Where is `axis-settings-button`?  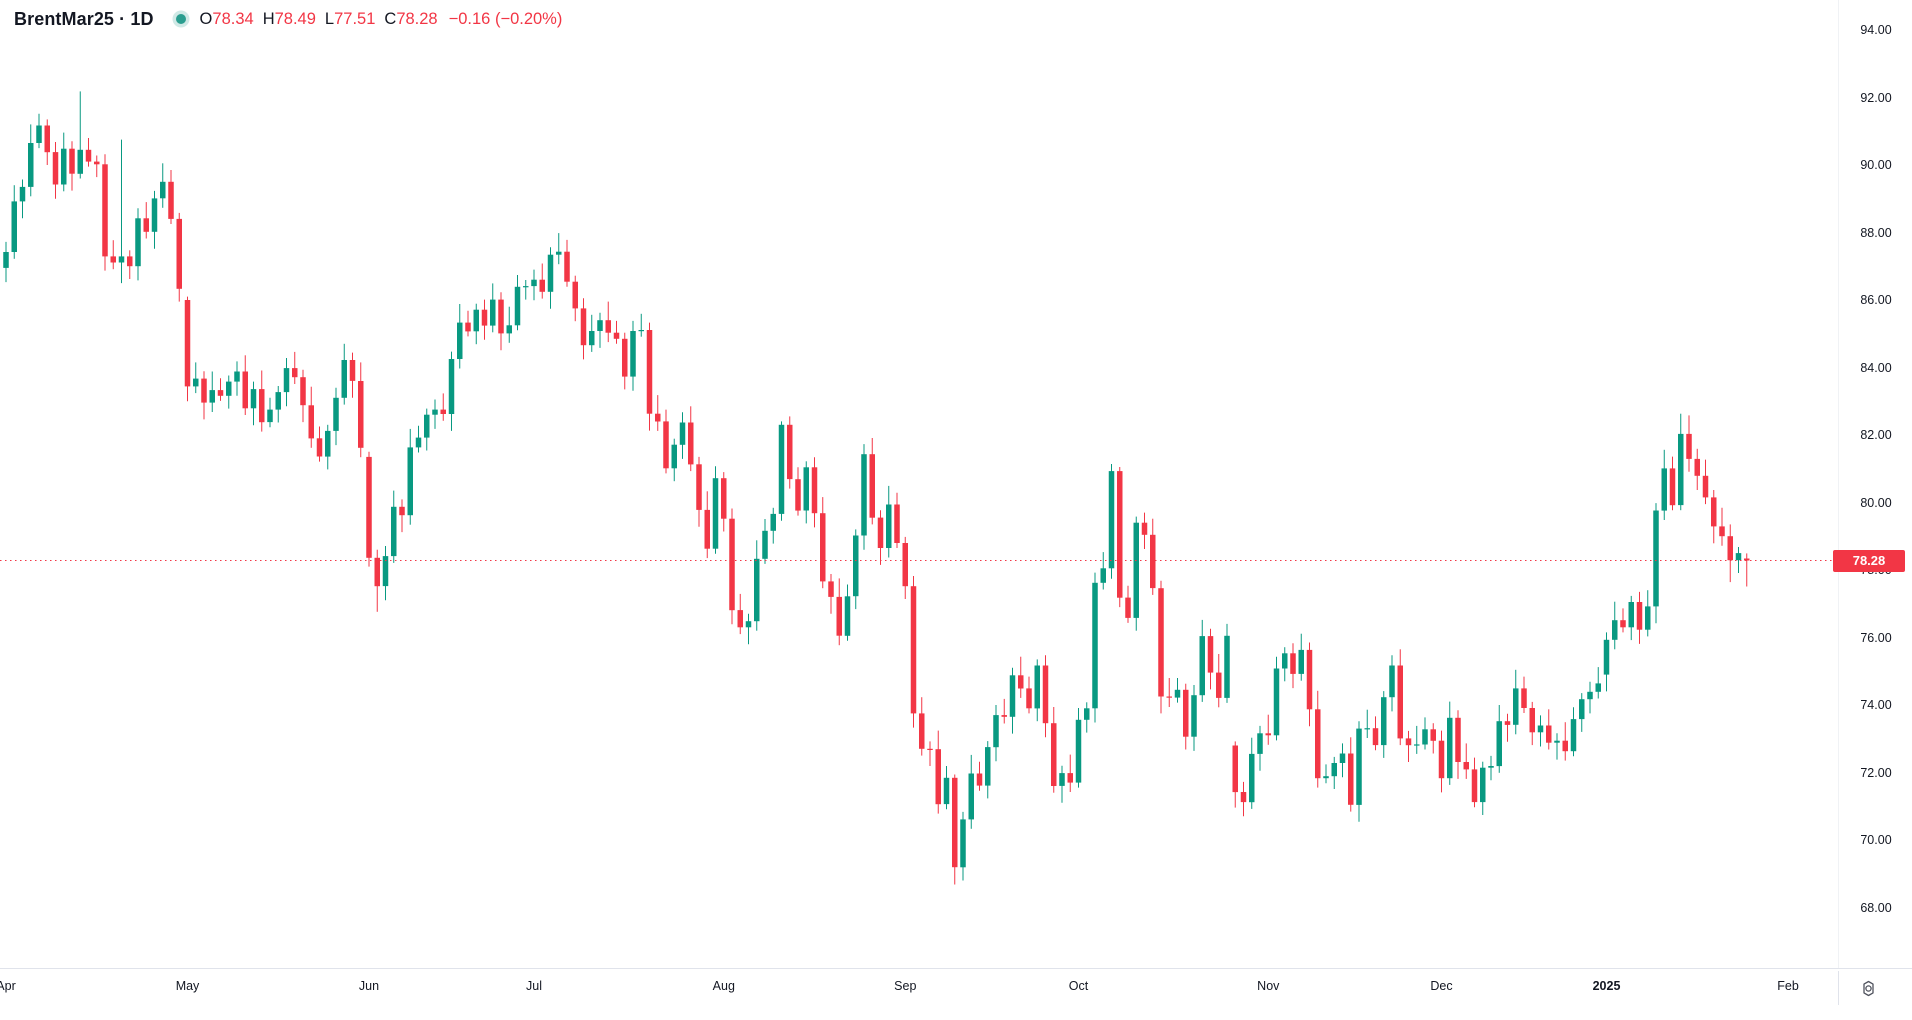 axis-settings-button is located at coordinates (1868, 988).